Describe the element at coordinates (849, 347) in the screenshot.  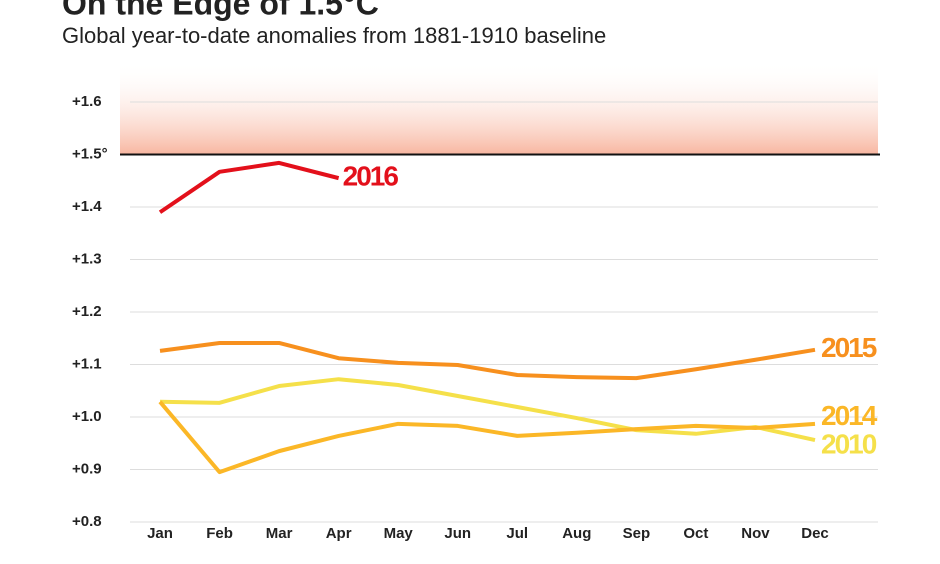
I see `series-label: 2015` at that location.